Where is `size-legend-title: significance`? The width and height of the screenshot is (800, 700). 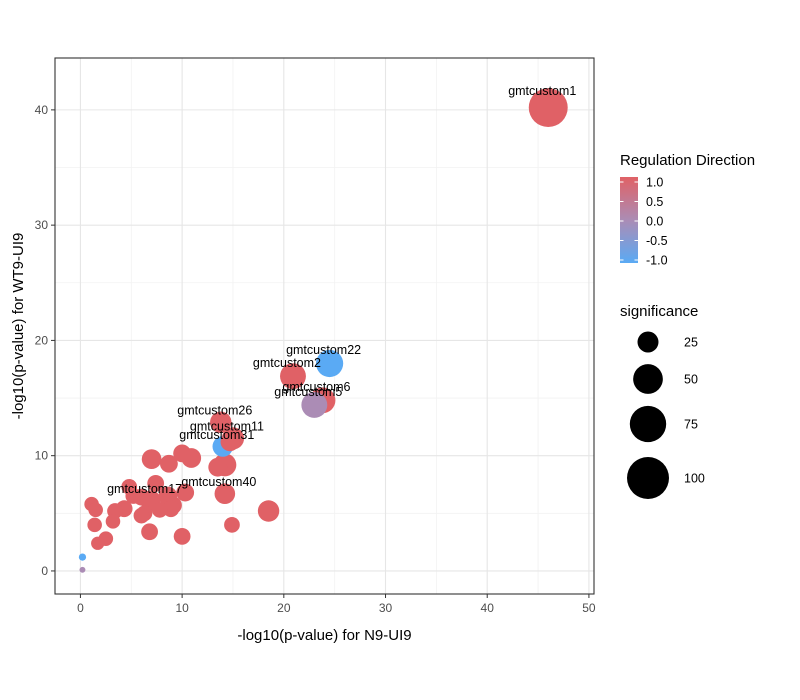 size-legend-title: significance is located at coordinates (659, 311).